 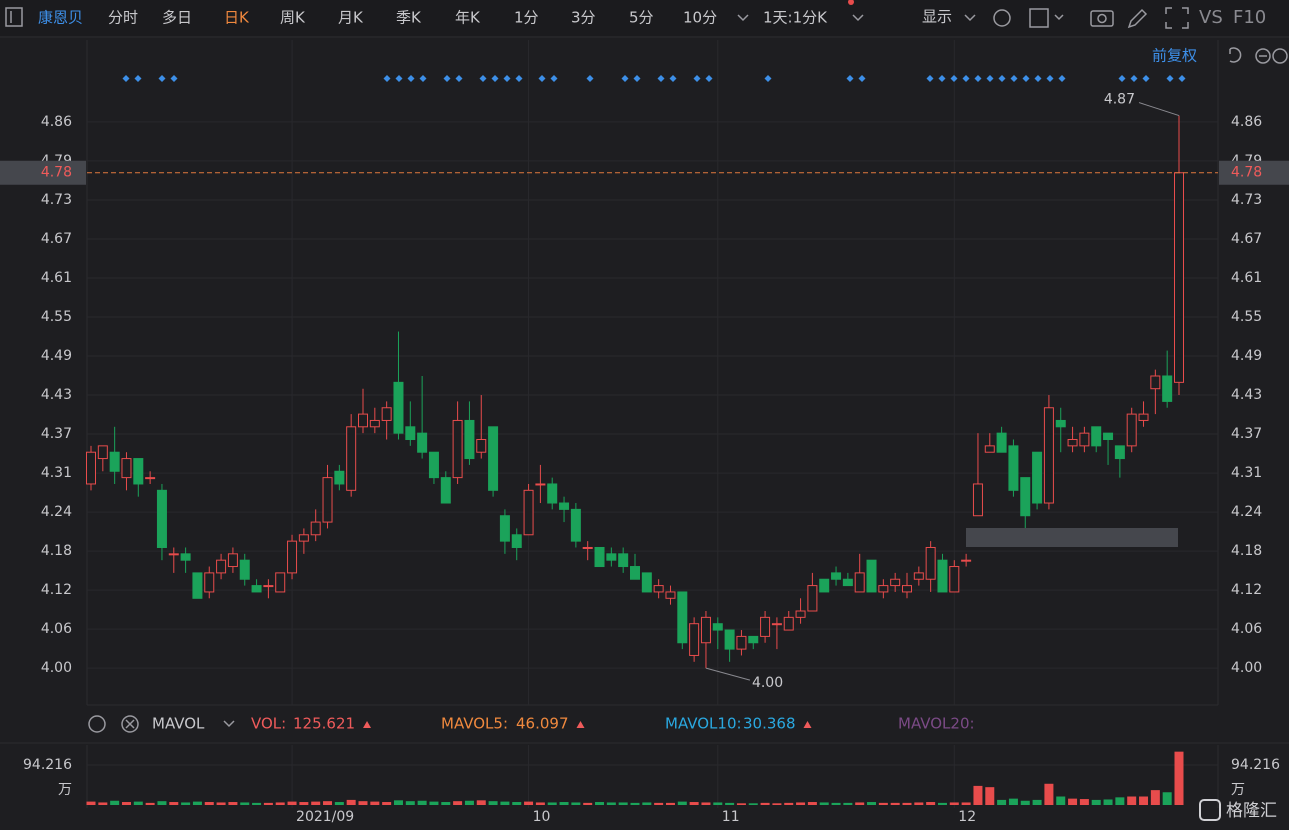 What do you see at coordinates (1280, 56) in the screenshot?
I see `zoom-in-icon` at bounding box center [1280, 56].